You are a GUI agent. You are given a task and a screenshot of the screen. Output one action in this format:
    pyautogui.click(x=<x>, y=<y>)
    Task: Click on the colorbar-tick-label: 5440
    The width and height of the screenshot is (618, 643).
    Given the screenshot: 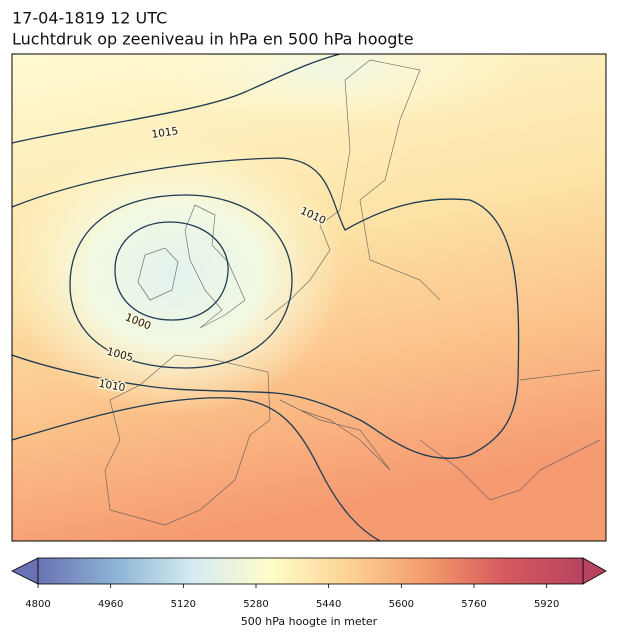 What is the action you would take?
    pyautogui.click(x=328, y=604)
    